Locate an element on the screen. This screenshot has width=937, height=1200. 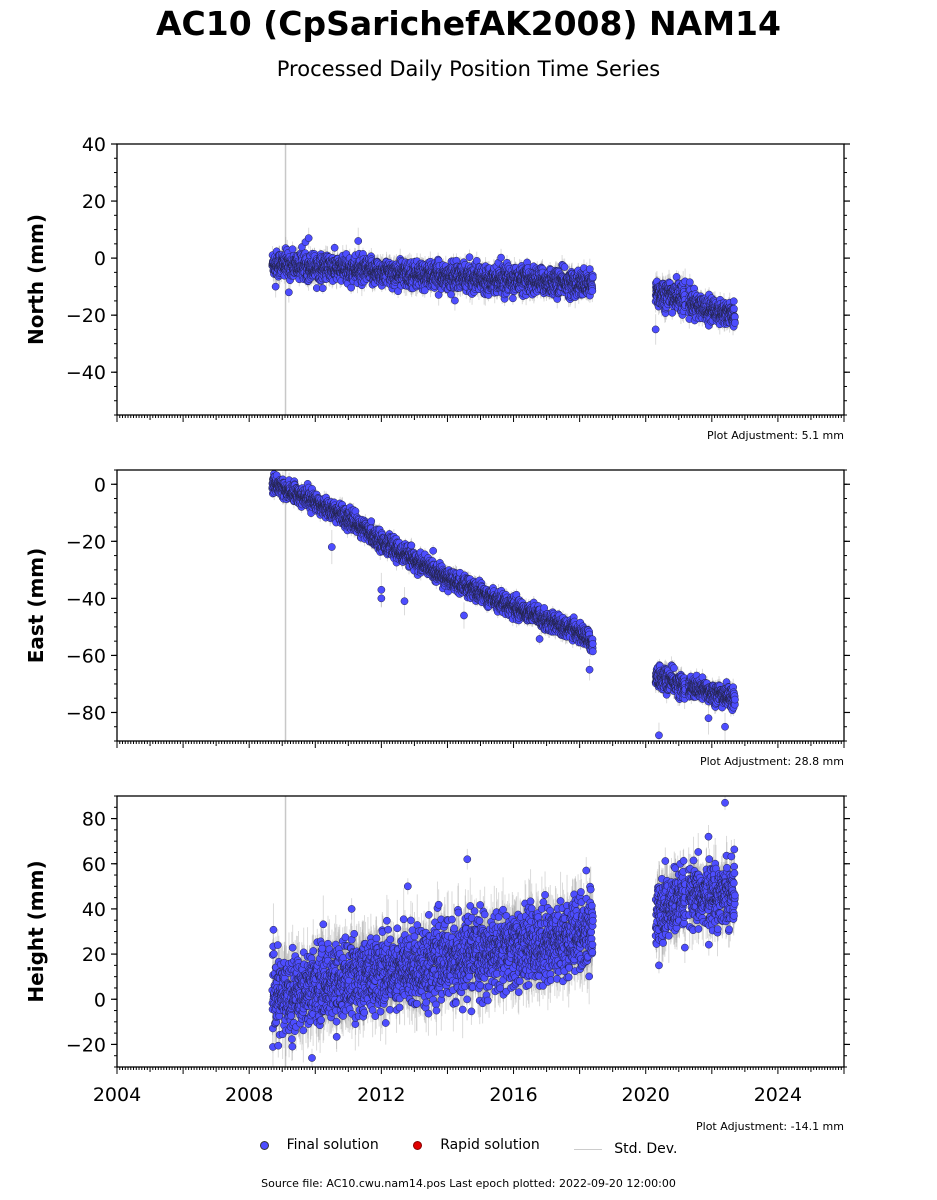
plot-area is located at coordinates (503, 279).